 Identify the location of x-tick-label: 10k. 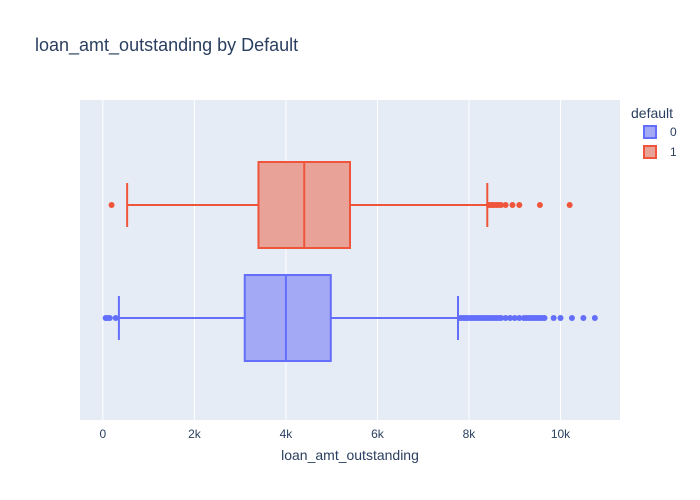
(561, 434).